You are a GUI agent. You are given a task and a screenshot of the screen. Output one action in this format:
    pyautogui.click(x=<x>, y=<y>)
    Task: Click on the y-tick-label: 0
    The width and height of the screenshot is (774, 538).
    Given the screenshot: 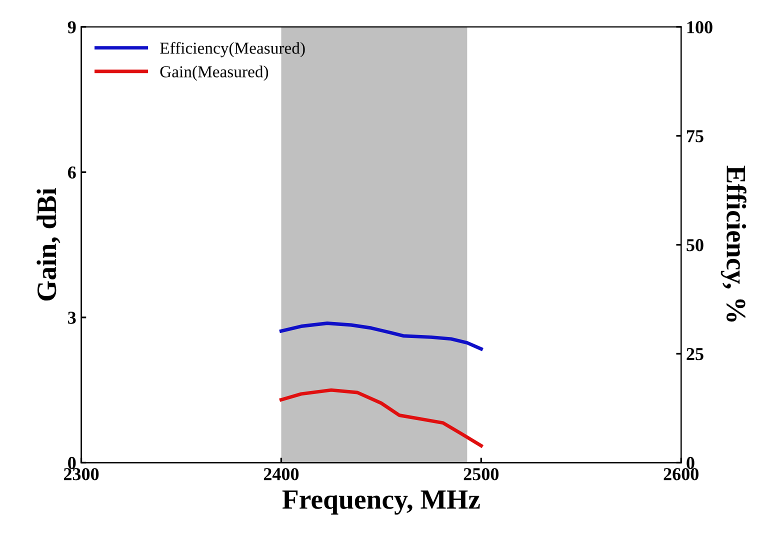 What is the action you would take?
    pyautogui.click(x=72, y=463)
    